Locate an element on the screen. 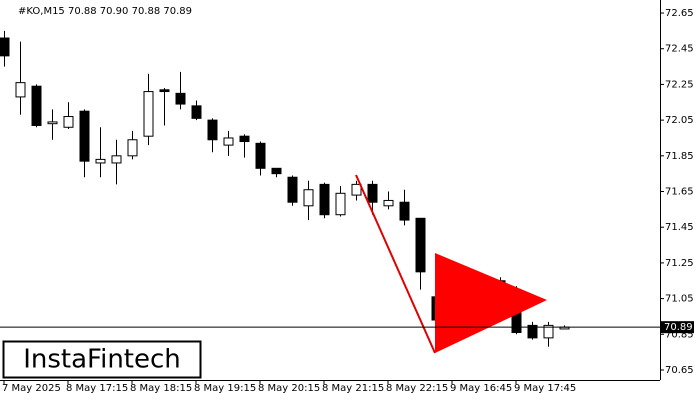  y-tick-label: 72.45 is located at coordinates (679, 49).